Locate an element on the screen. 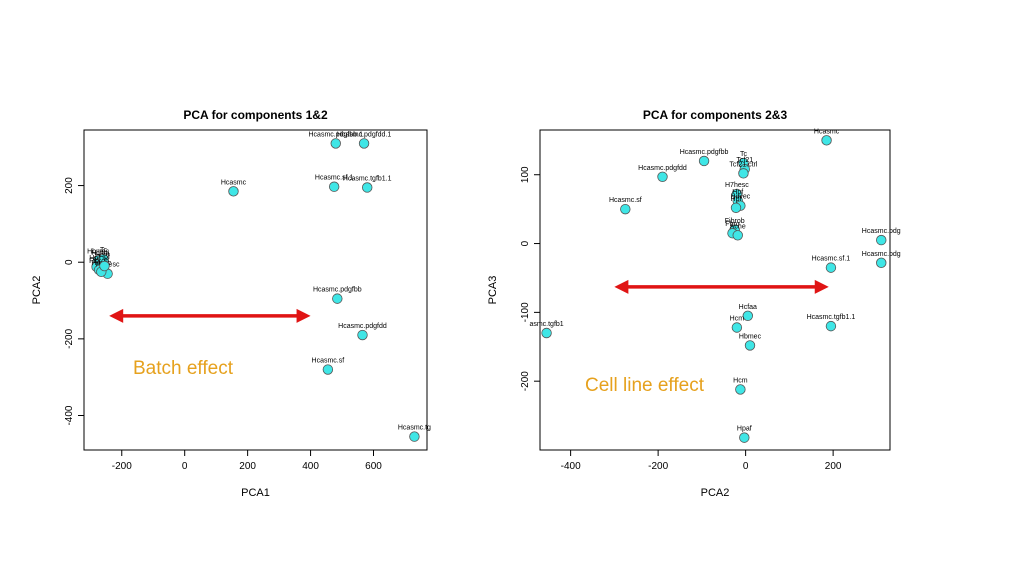 The height and width of the screenshot is (576, 1024). effect-annotation: Batch effect is located at coordinates (183, 368).